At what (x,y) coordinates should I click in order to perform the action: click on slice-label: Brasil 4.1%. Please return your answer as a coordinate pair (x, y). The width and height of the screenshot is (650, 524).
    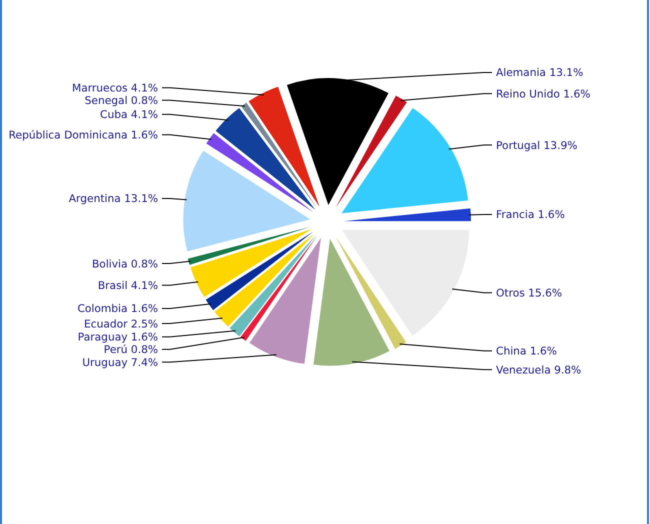
    Looking at the image, I should click on (128, 285).